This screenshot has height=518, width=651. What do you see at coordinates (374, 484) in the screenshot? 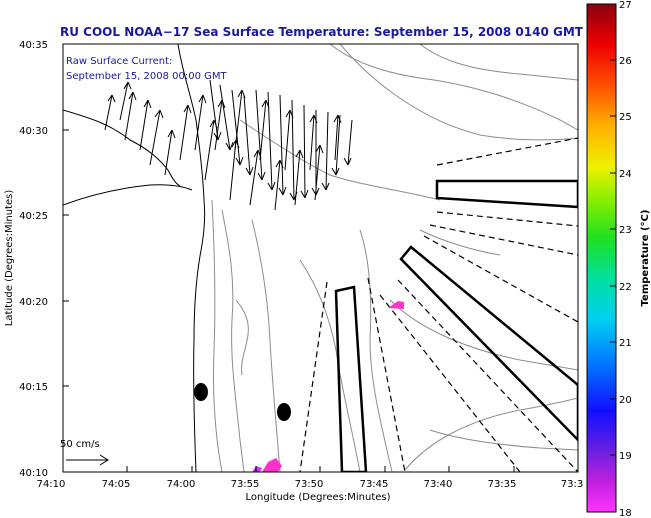
I see `x-tick-label: 73:45` at bounding box center [374, 484].